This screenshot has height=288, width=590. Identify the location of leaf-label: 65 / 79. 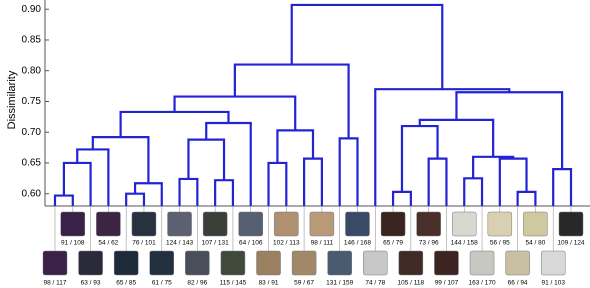
(393, 243).